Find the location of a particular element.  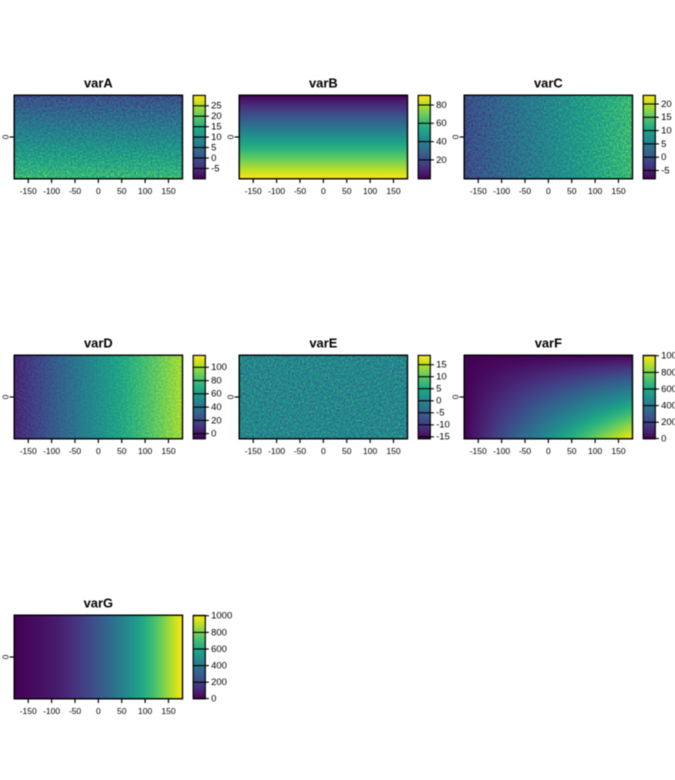

svg-text: -15 is located at coordinates (443, 437).